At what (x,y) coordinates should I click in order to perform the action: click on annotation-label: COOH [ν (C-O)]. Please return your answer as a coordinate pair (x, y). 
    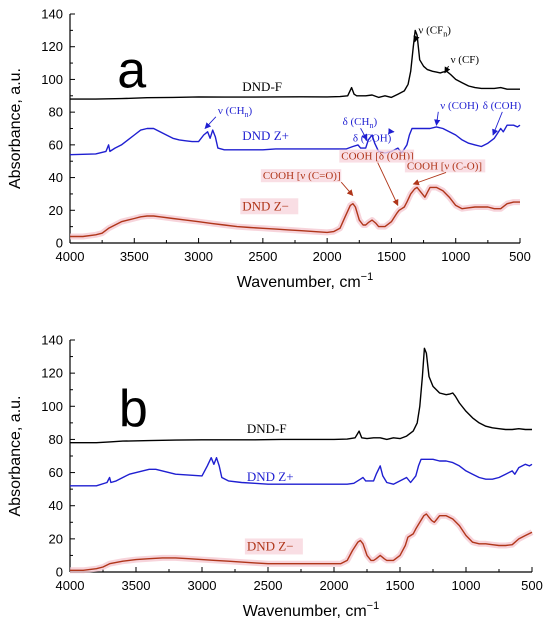
    Looking at the image, I should click on (444, 166).